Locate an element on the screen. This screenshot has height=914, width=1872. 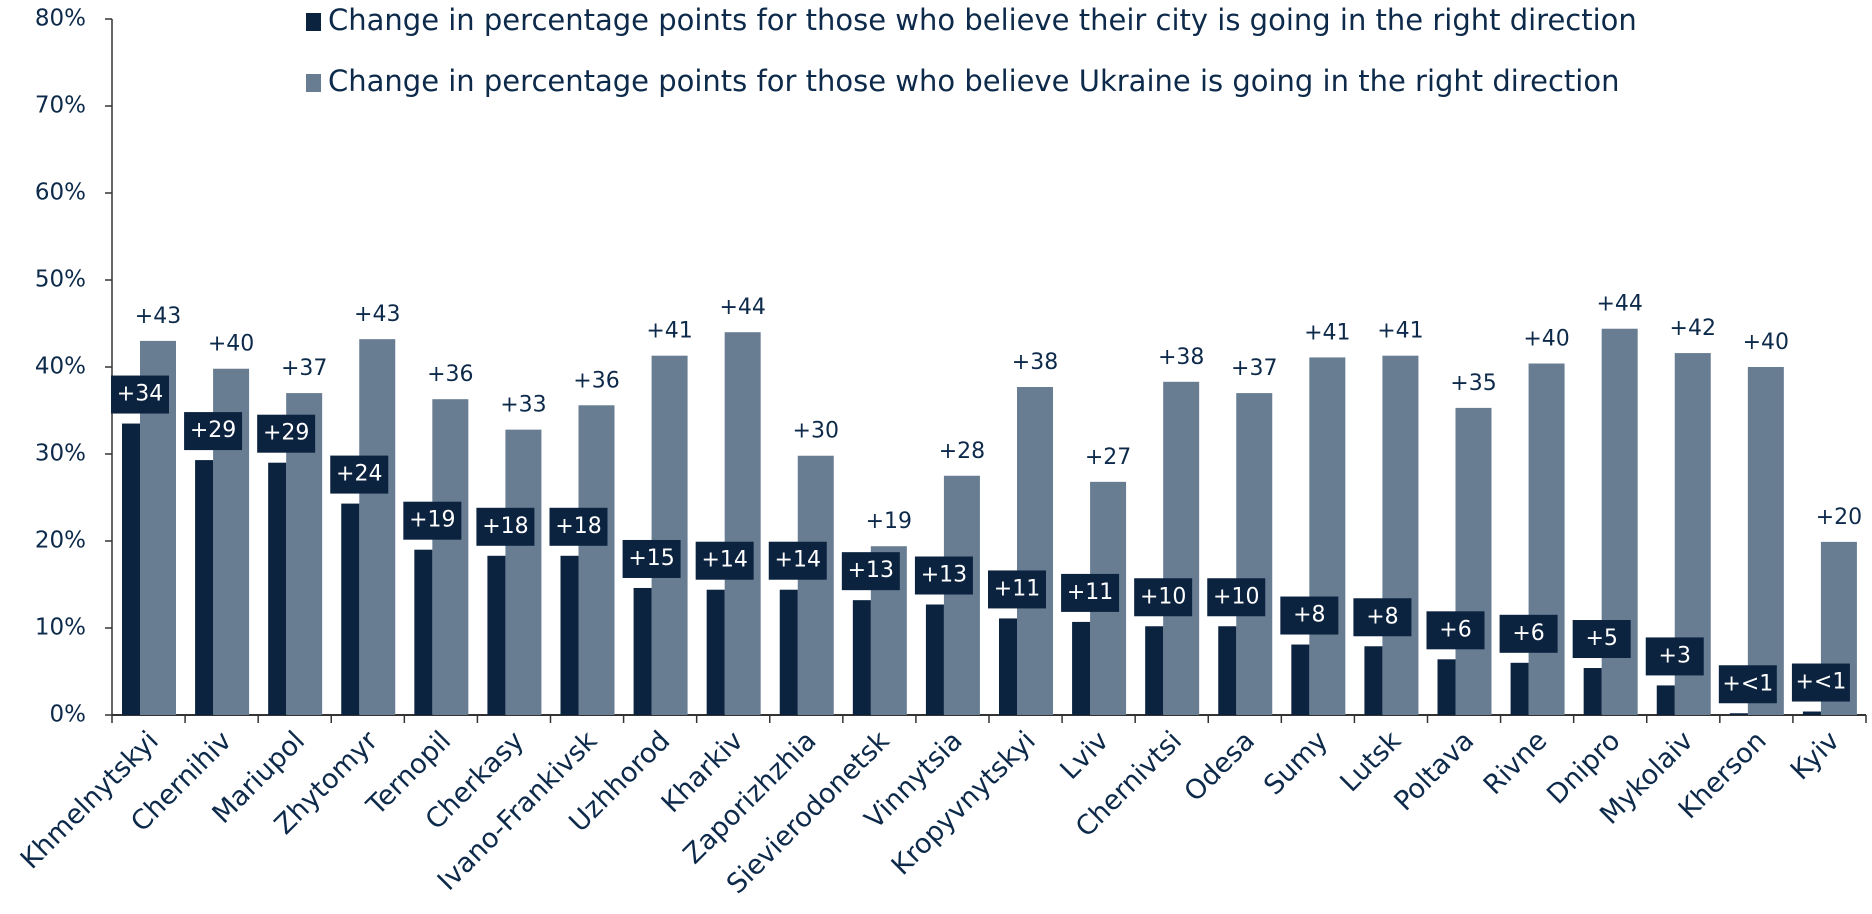
value-label: +27 is located at coordinates (1108, 457).